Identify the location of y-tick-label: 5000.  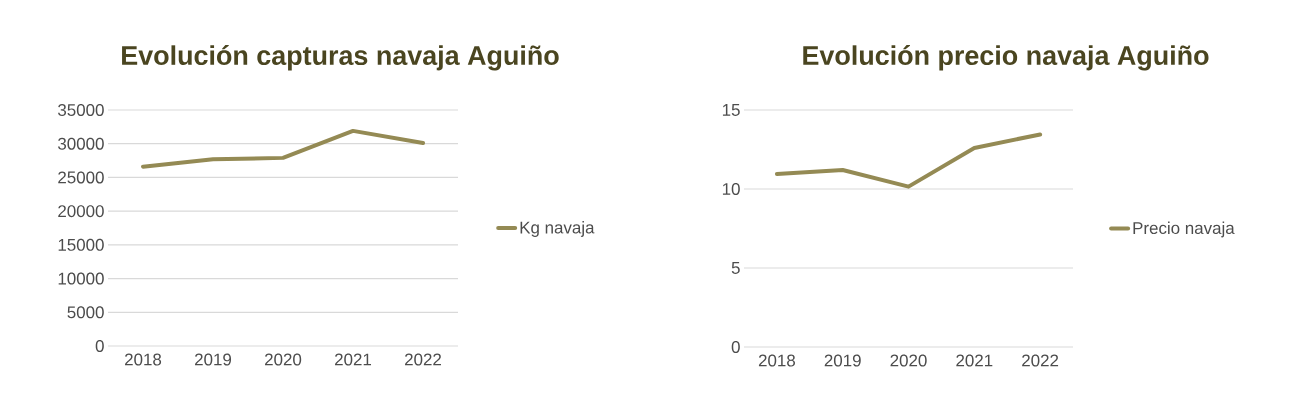
(85, 312).